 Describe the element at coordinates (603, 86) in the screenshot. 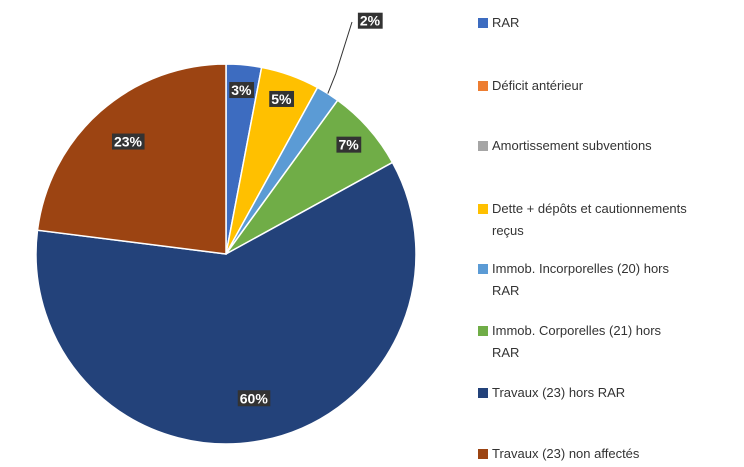

I see `legend-item: Déficit antérieur` at that location.